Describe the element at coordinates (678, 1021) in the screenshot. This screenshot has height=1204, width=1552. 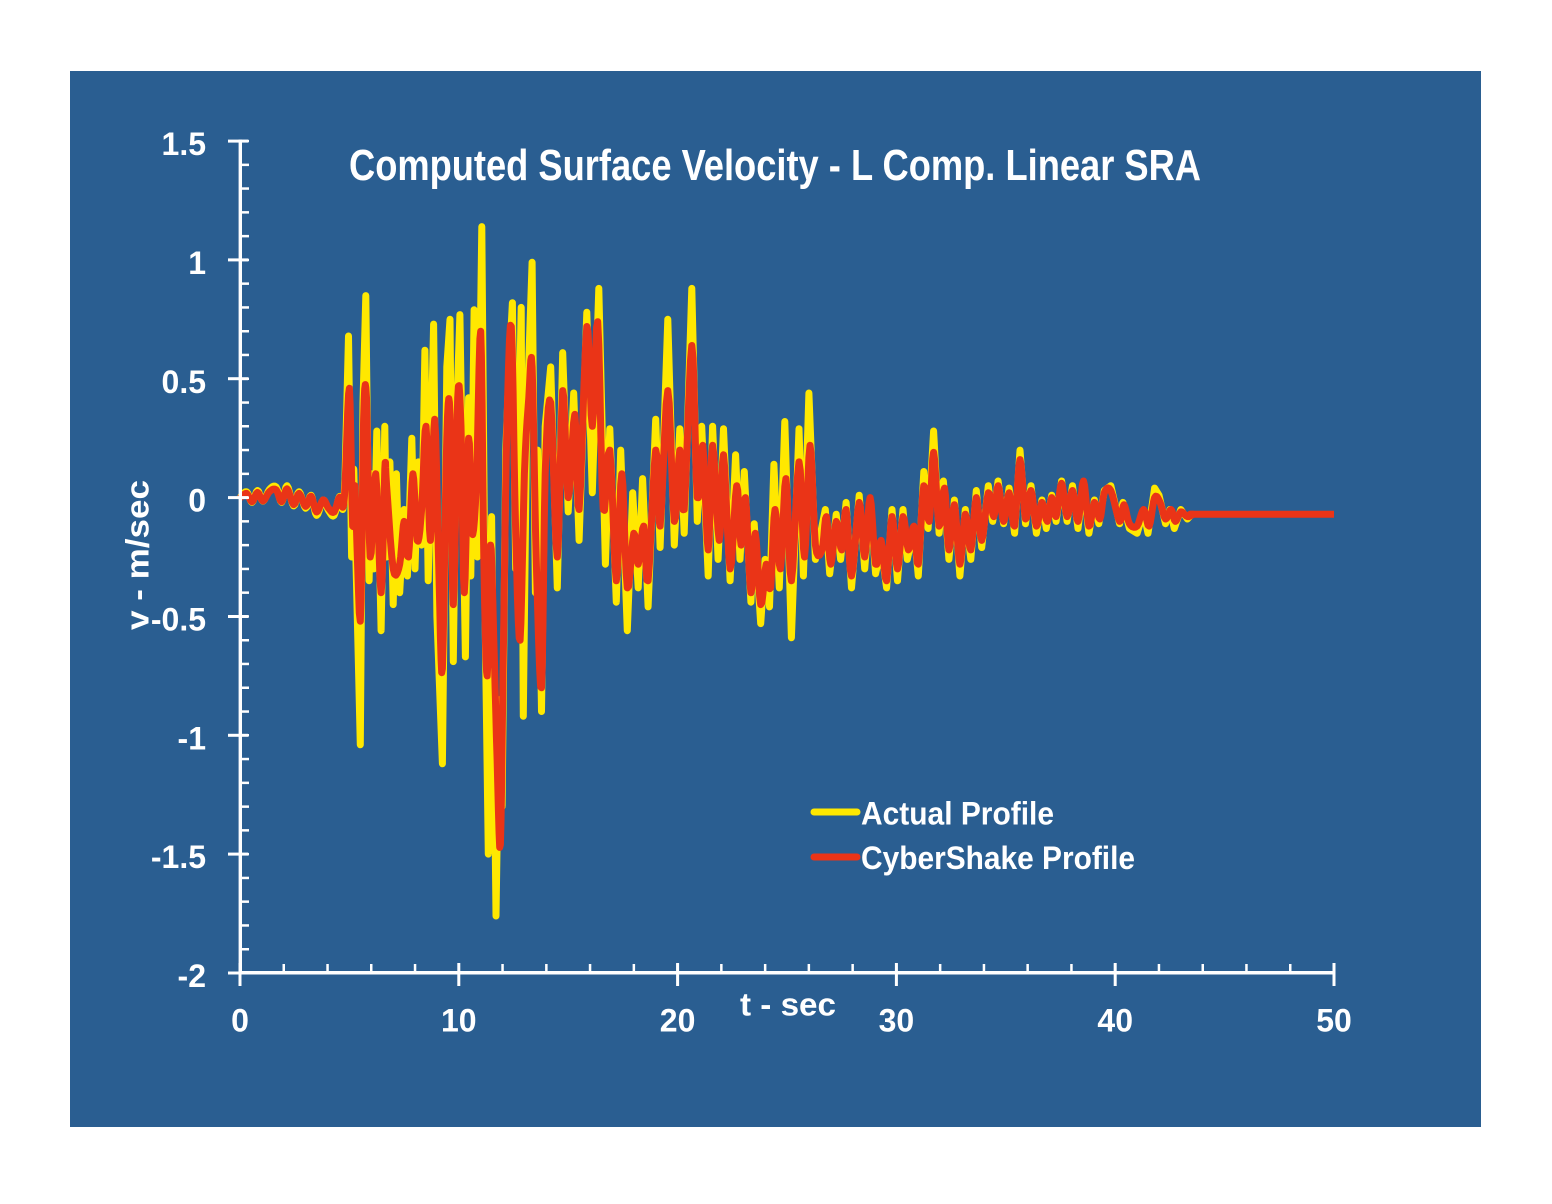
I see `svg-text: 20` at that location.